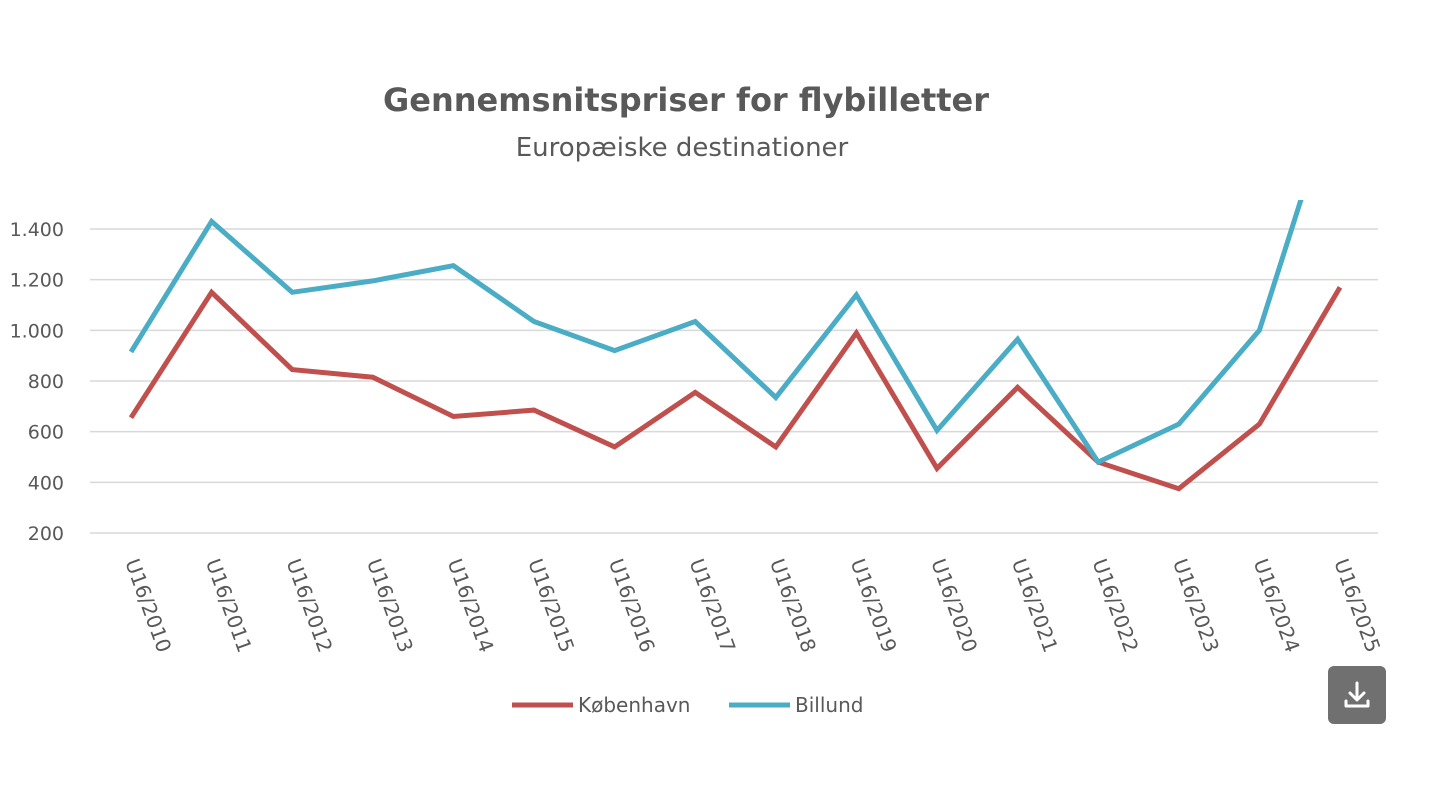  What do you see at coordinates (1035, 606) in the screenshot?
I see `x-tick-label: U16/2021` at bounding box center [1035, 606].